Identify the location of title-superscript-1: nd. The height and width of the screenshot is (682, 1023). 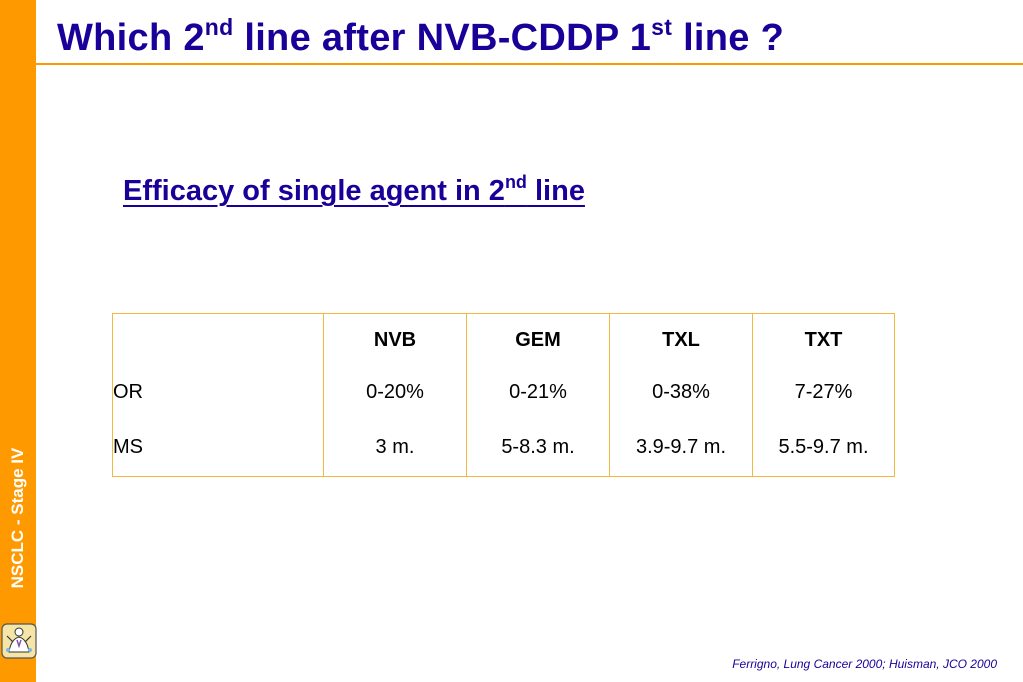
(219, 27).